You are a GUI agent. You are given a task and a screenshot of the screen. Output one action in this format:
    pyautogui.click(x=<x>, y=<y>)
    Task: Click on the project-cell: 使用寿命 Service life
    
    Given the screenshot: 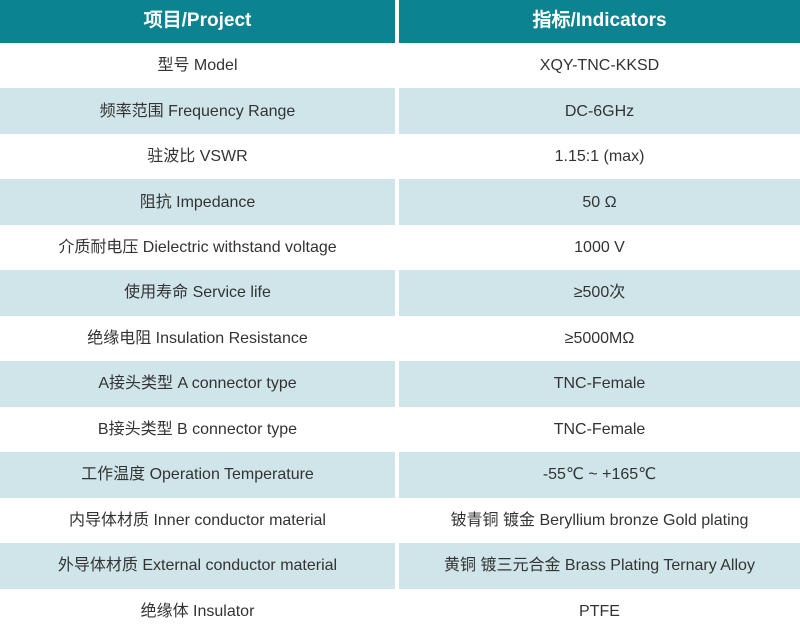 What is the action you would take?
    pyautogui.click(x=197, y=293)
    